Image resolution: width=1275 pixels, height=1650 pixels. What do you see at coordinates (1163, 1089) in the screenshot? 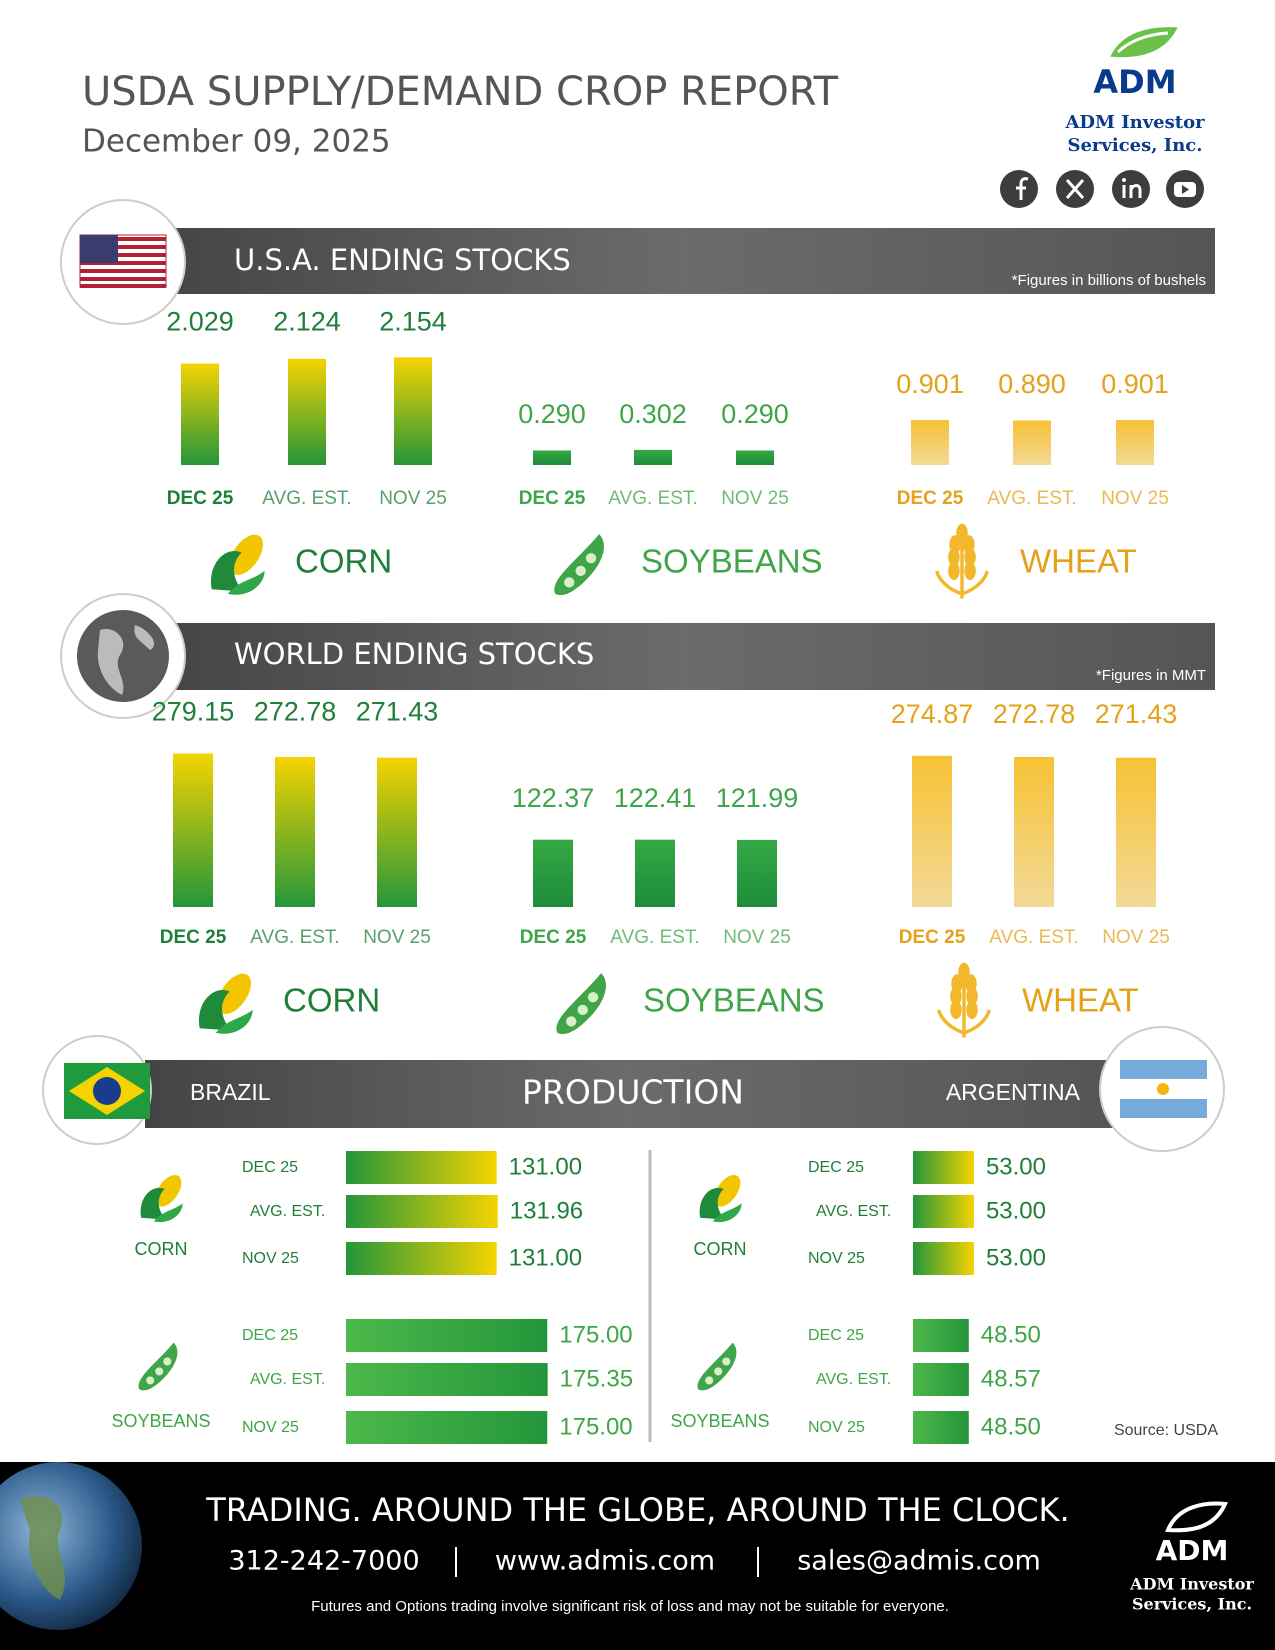
I see `argentina-flag` at bounding box center [1163, 1089].